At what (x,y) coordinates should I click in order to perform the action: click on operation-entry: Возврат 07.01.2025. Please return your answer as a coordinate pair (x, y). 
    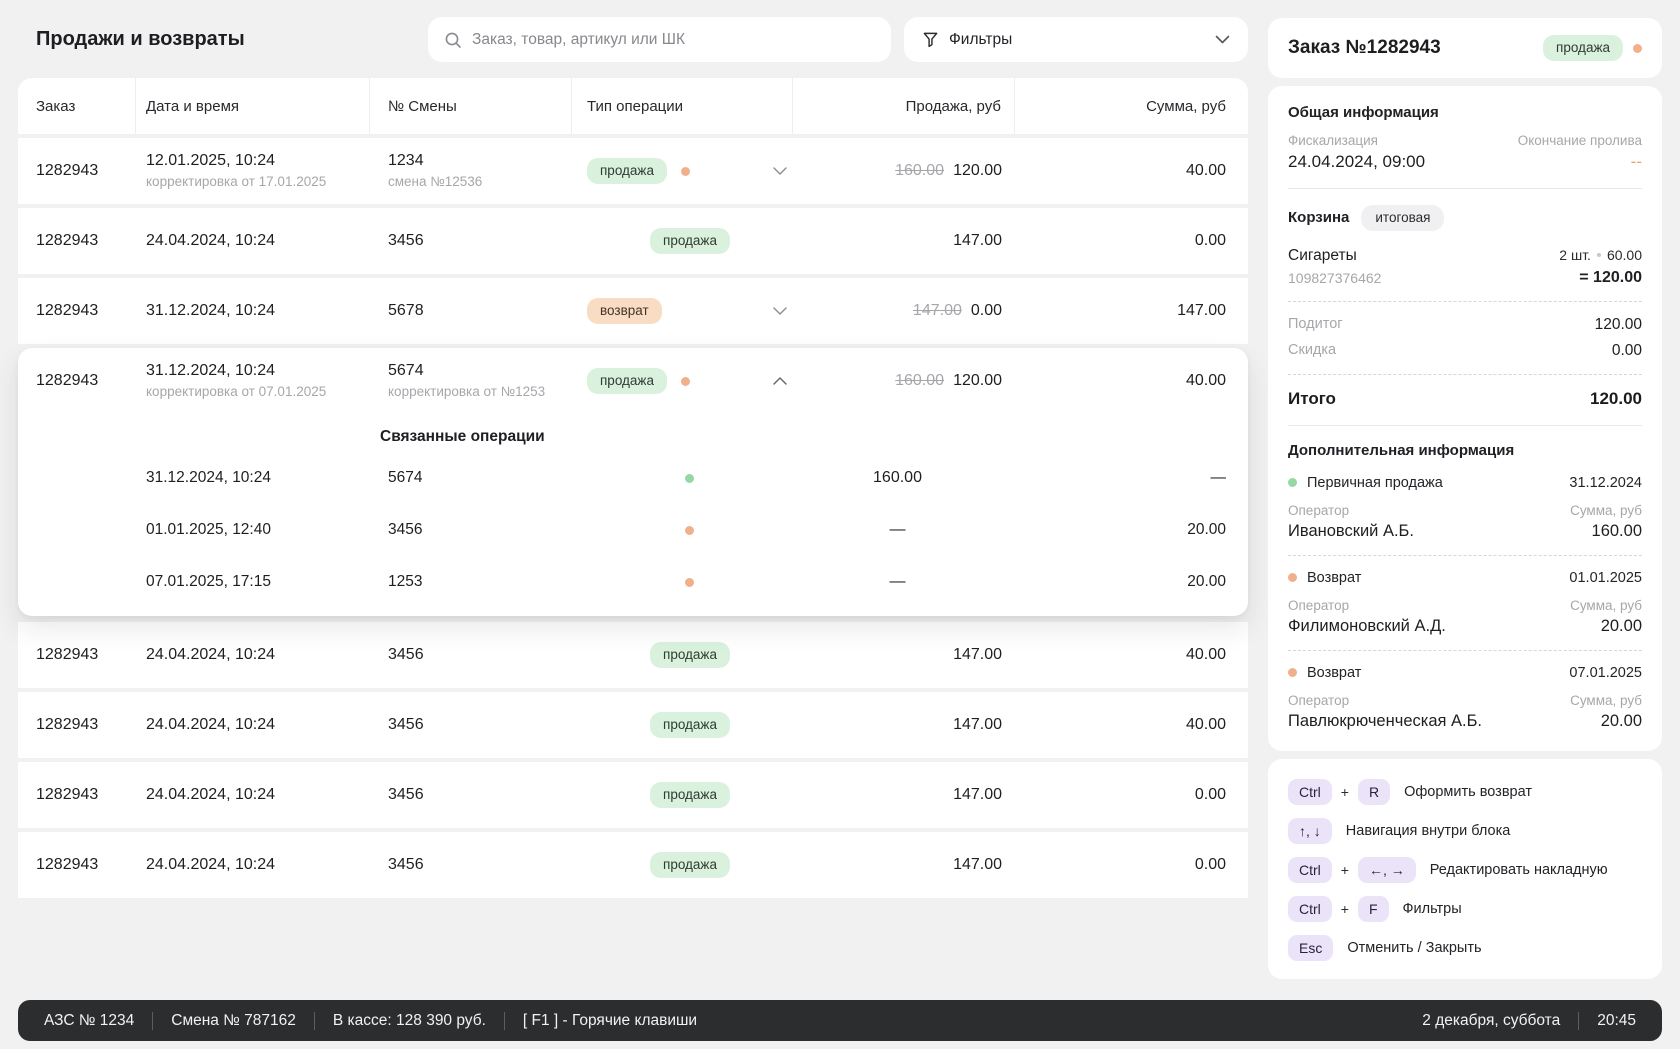
    Looking at the image, I should click on (1465, 673).